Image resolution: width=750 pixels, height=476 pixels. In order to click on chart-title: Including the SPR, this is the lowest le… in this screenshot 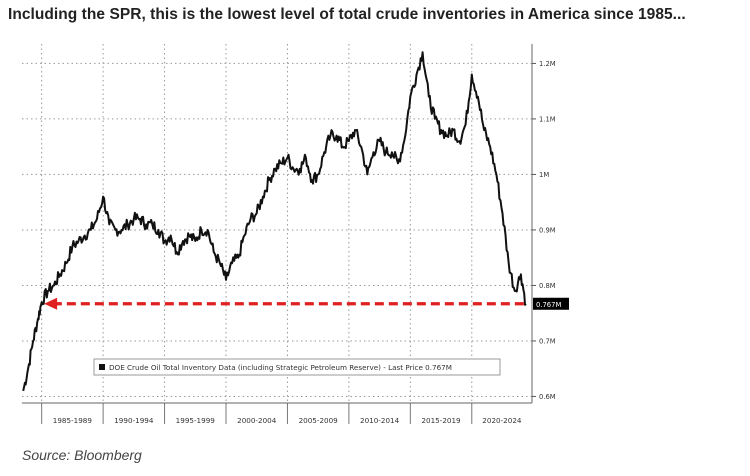, I will do `click(347, 14)`.